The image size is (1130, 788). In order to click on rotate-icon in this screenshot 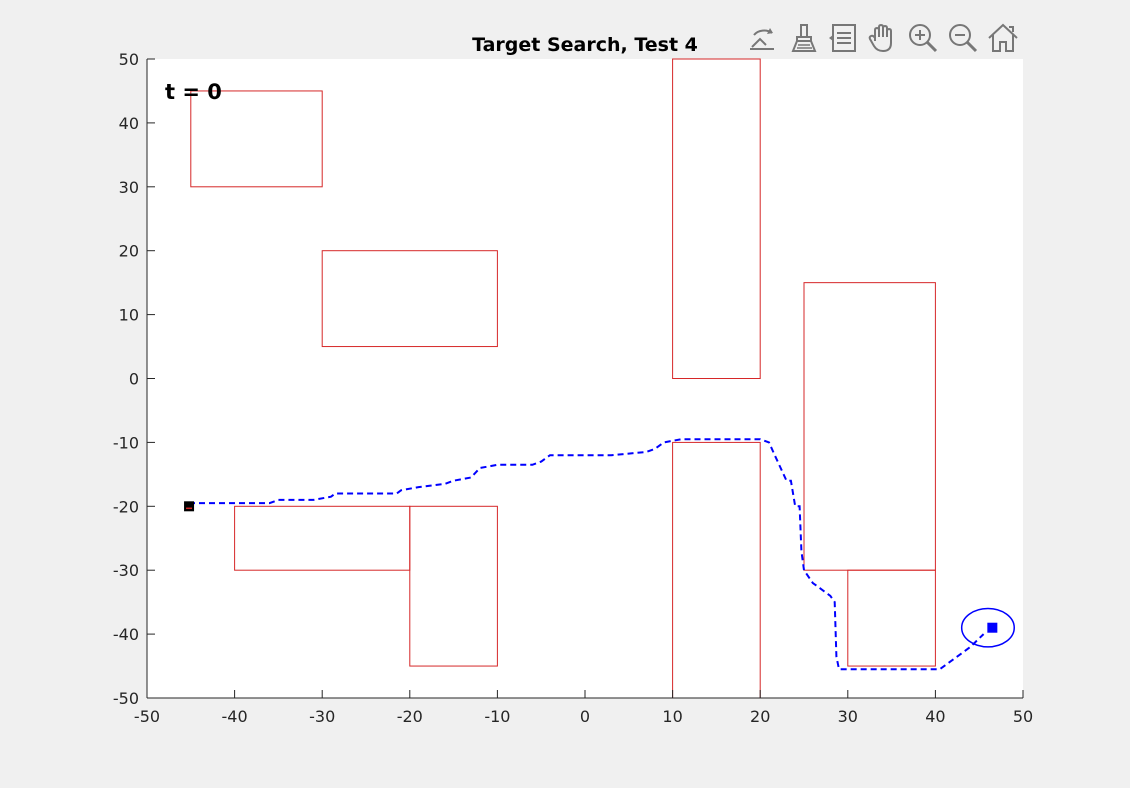, I will do `click(762, 39)`.